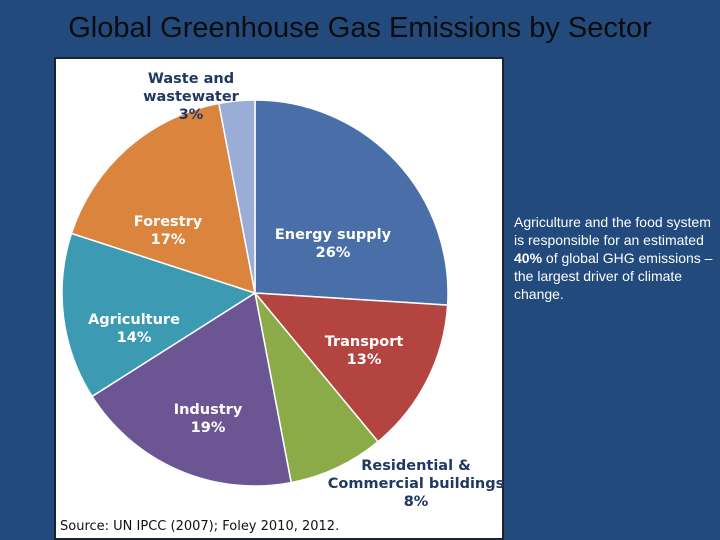 The width and height of the screenshot is (720, 540). I want to click on slice-name: Waste and wastewater, so click(191, 88).